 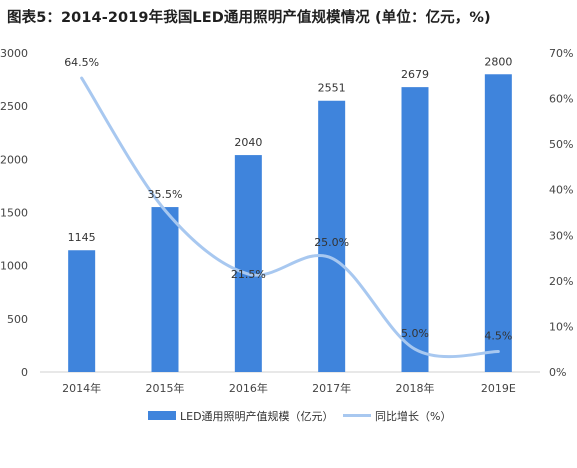 What do you see at coordinates (415, 74) in the screenshot?
I see `bar-value-label: 2679` at bounding box center [415, 74].